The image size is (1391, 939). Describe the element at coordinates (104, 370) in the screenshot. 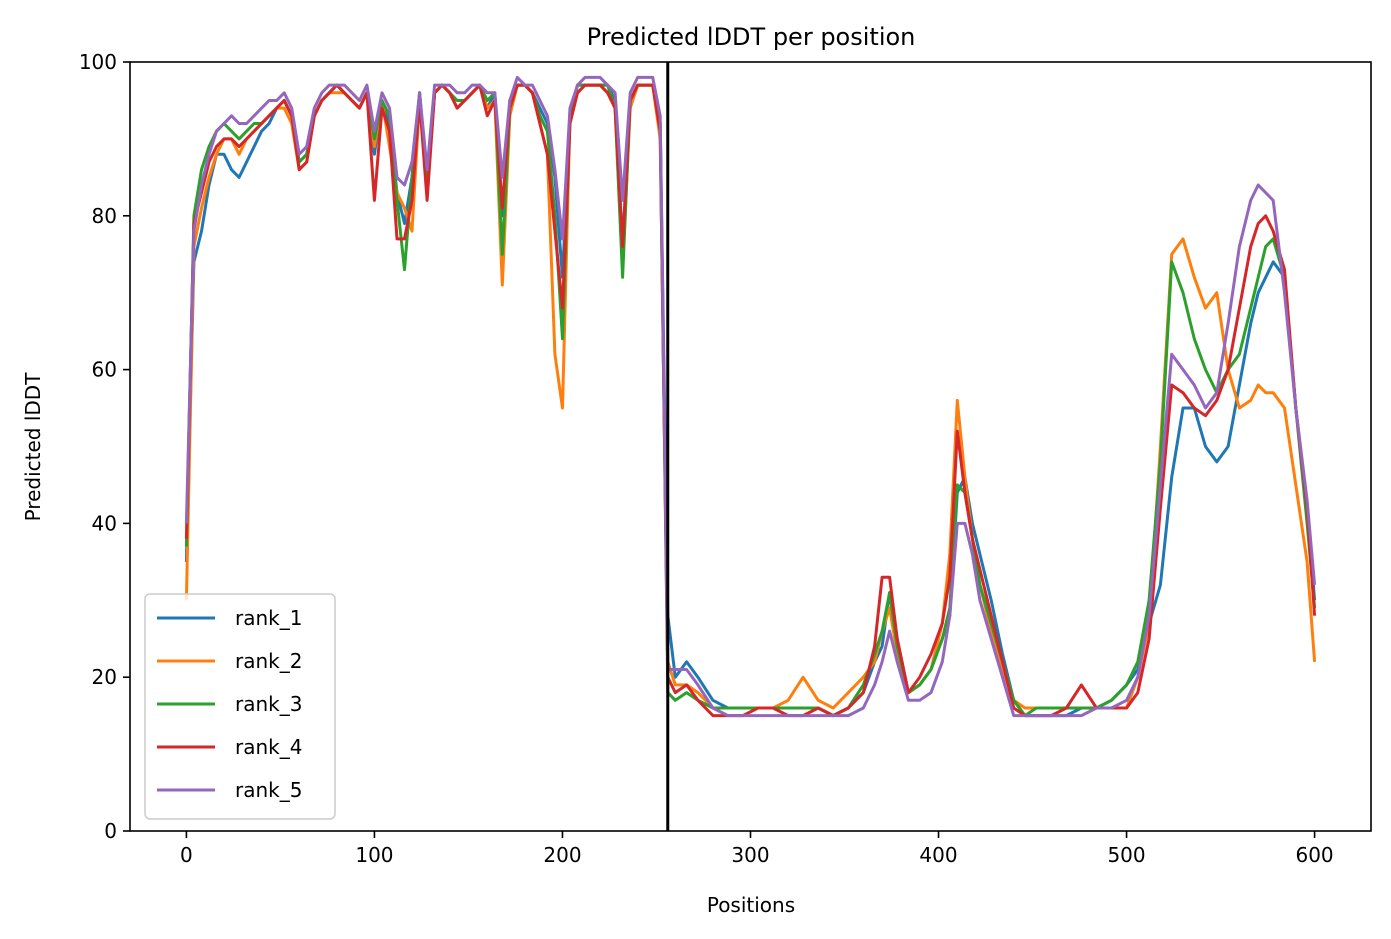

I see `y-tick-label: 60` at that location.